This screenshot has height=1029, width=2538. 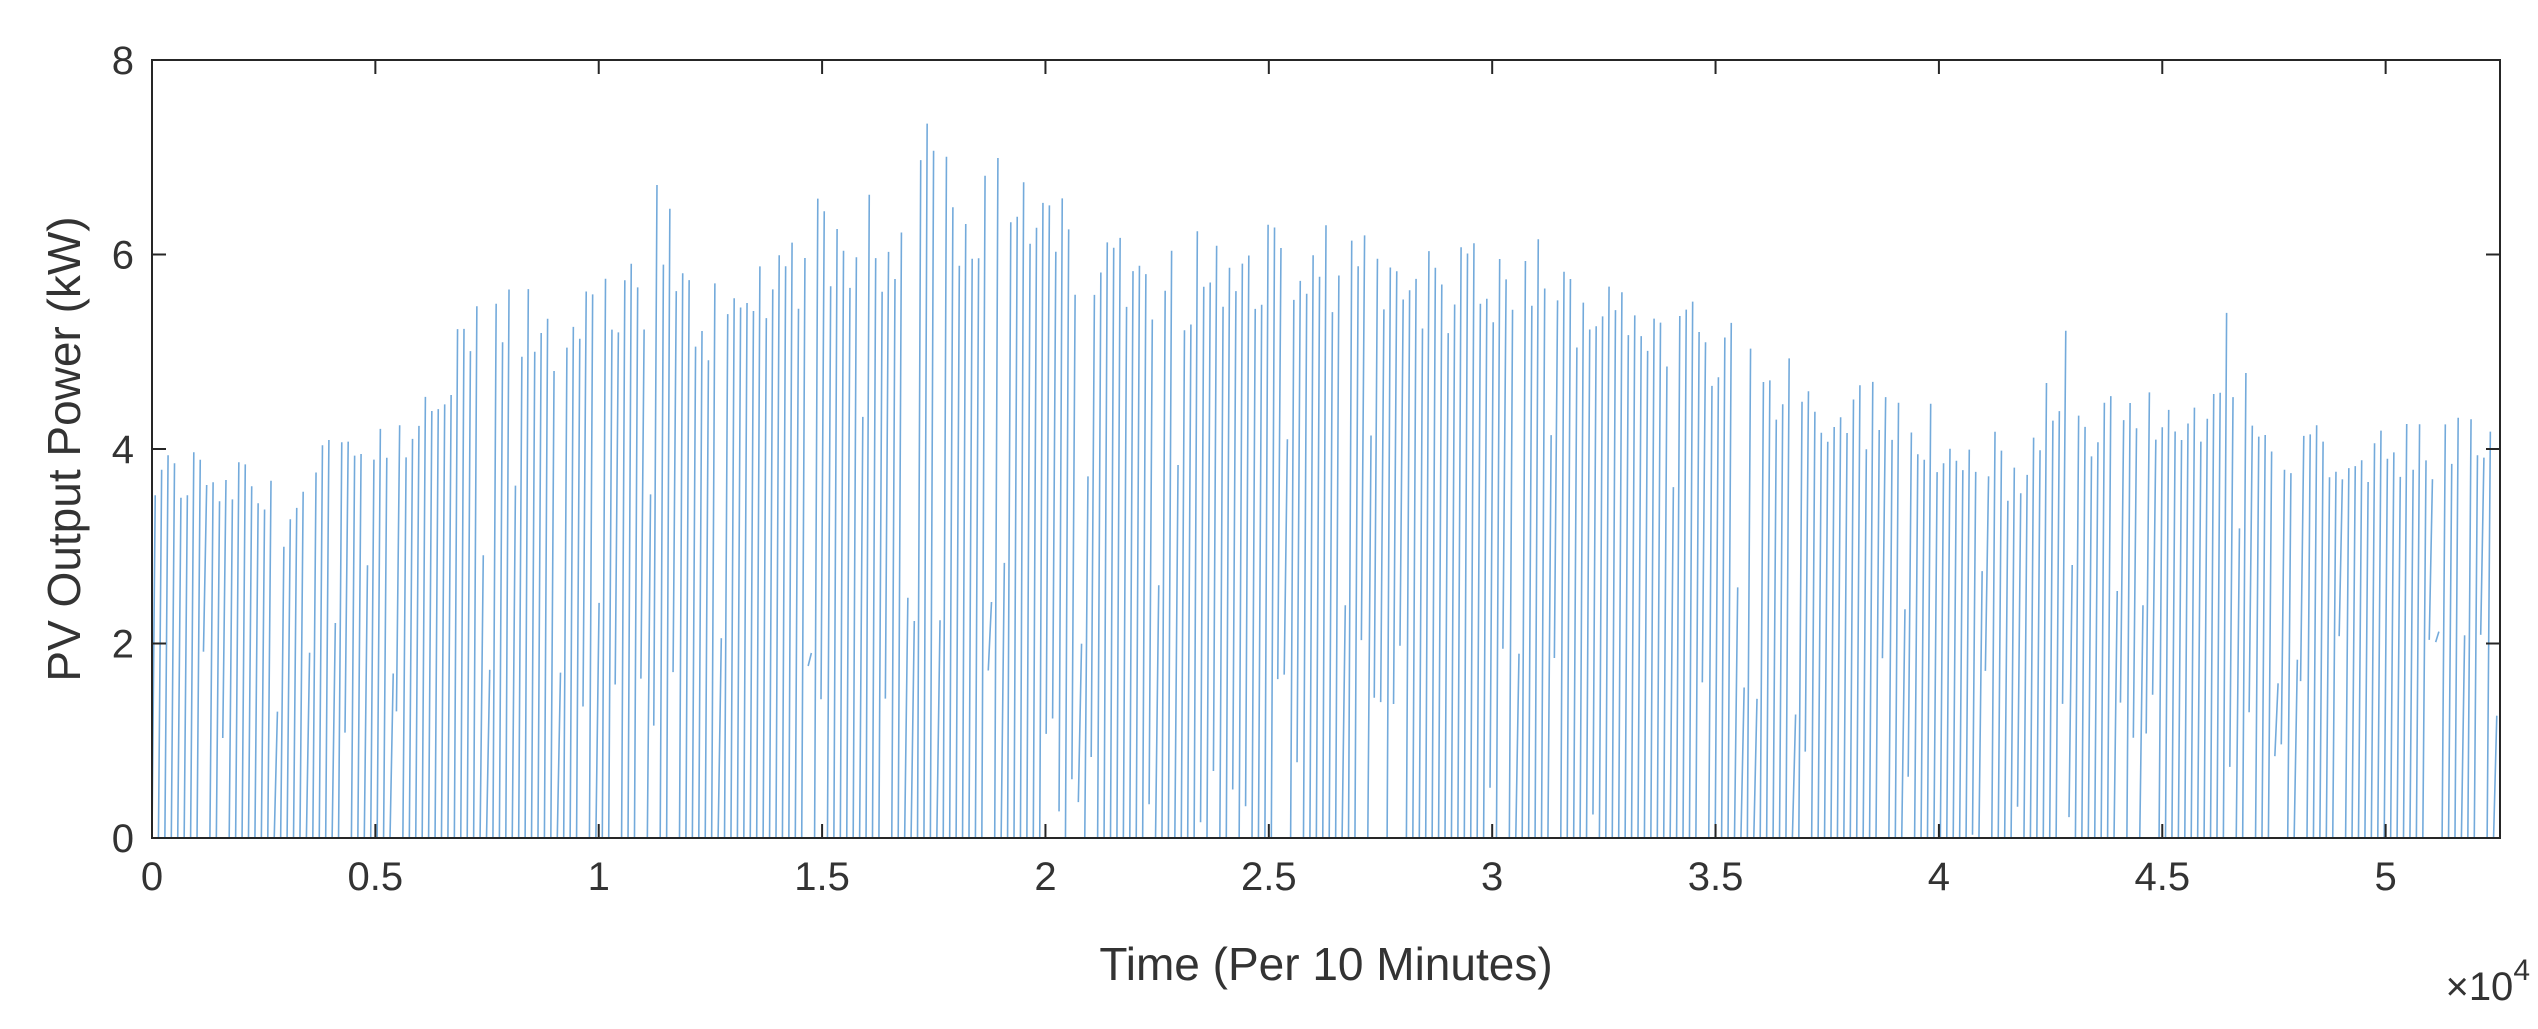 What do you see at coordinates (152, 877) in the screenshot?
I see `x-tick-label: 0` at bounding box center [152, 877].